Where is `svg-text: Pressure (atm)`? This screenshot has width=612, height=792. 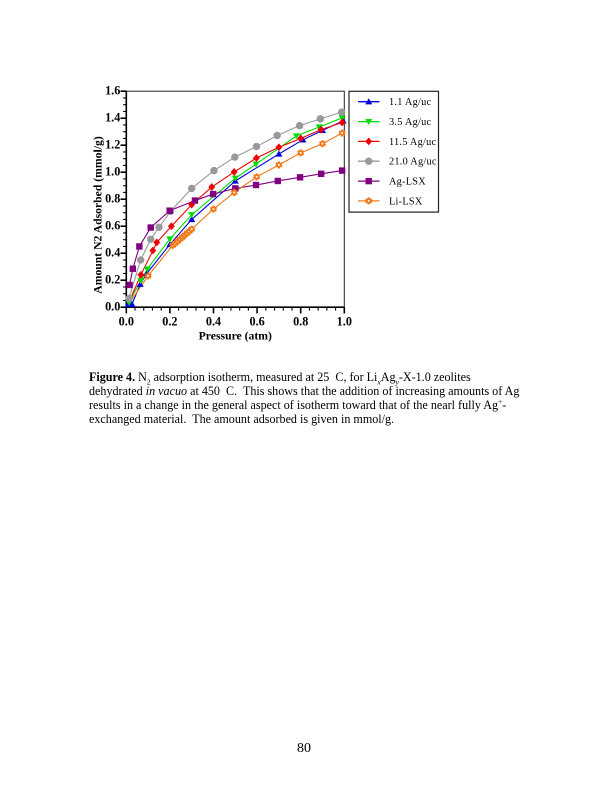
svg-text: Pressure (atm) is located at coordinates (235, 335).